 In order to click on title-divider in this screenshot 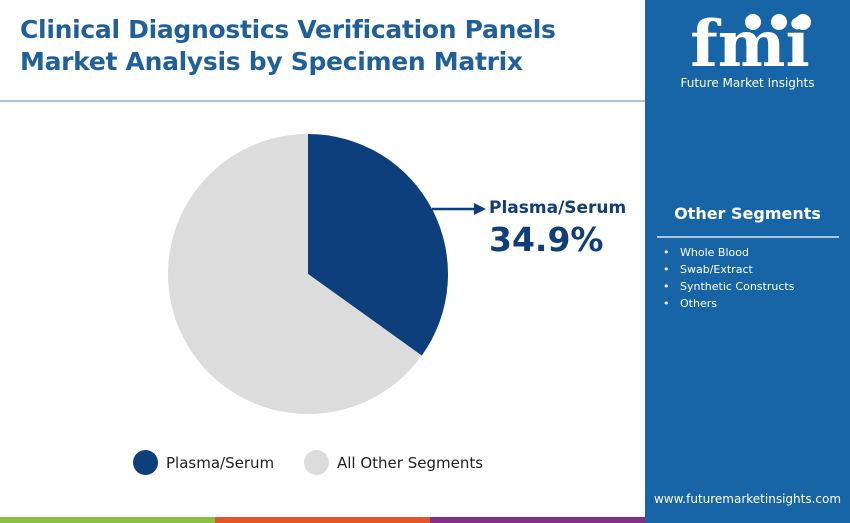, I will do `click(322, 101)`.